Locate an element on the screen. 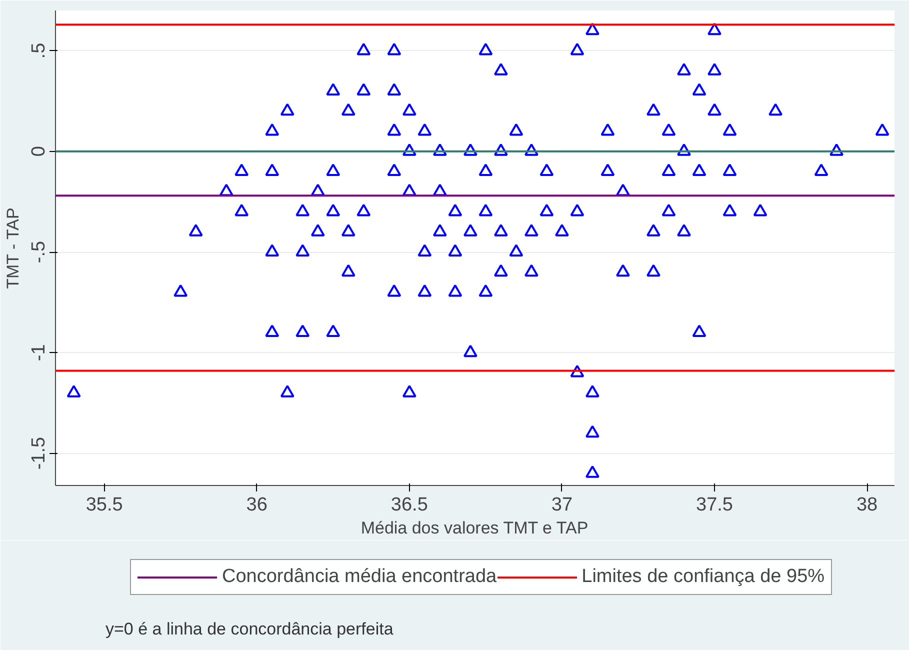 Image resolution: width=909 pixels, height=655 pixels. y-tick-label: .5 is located at coordinates (39, 50).